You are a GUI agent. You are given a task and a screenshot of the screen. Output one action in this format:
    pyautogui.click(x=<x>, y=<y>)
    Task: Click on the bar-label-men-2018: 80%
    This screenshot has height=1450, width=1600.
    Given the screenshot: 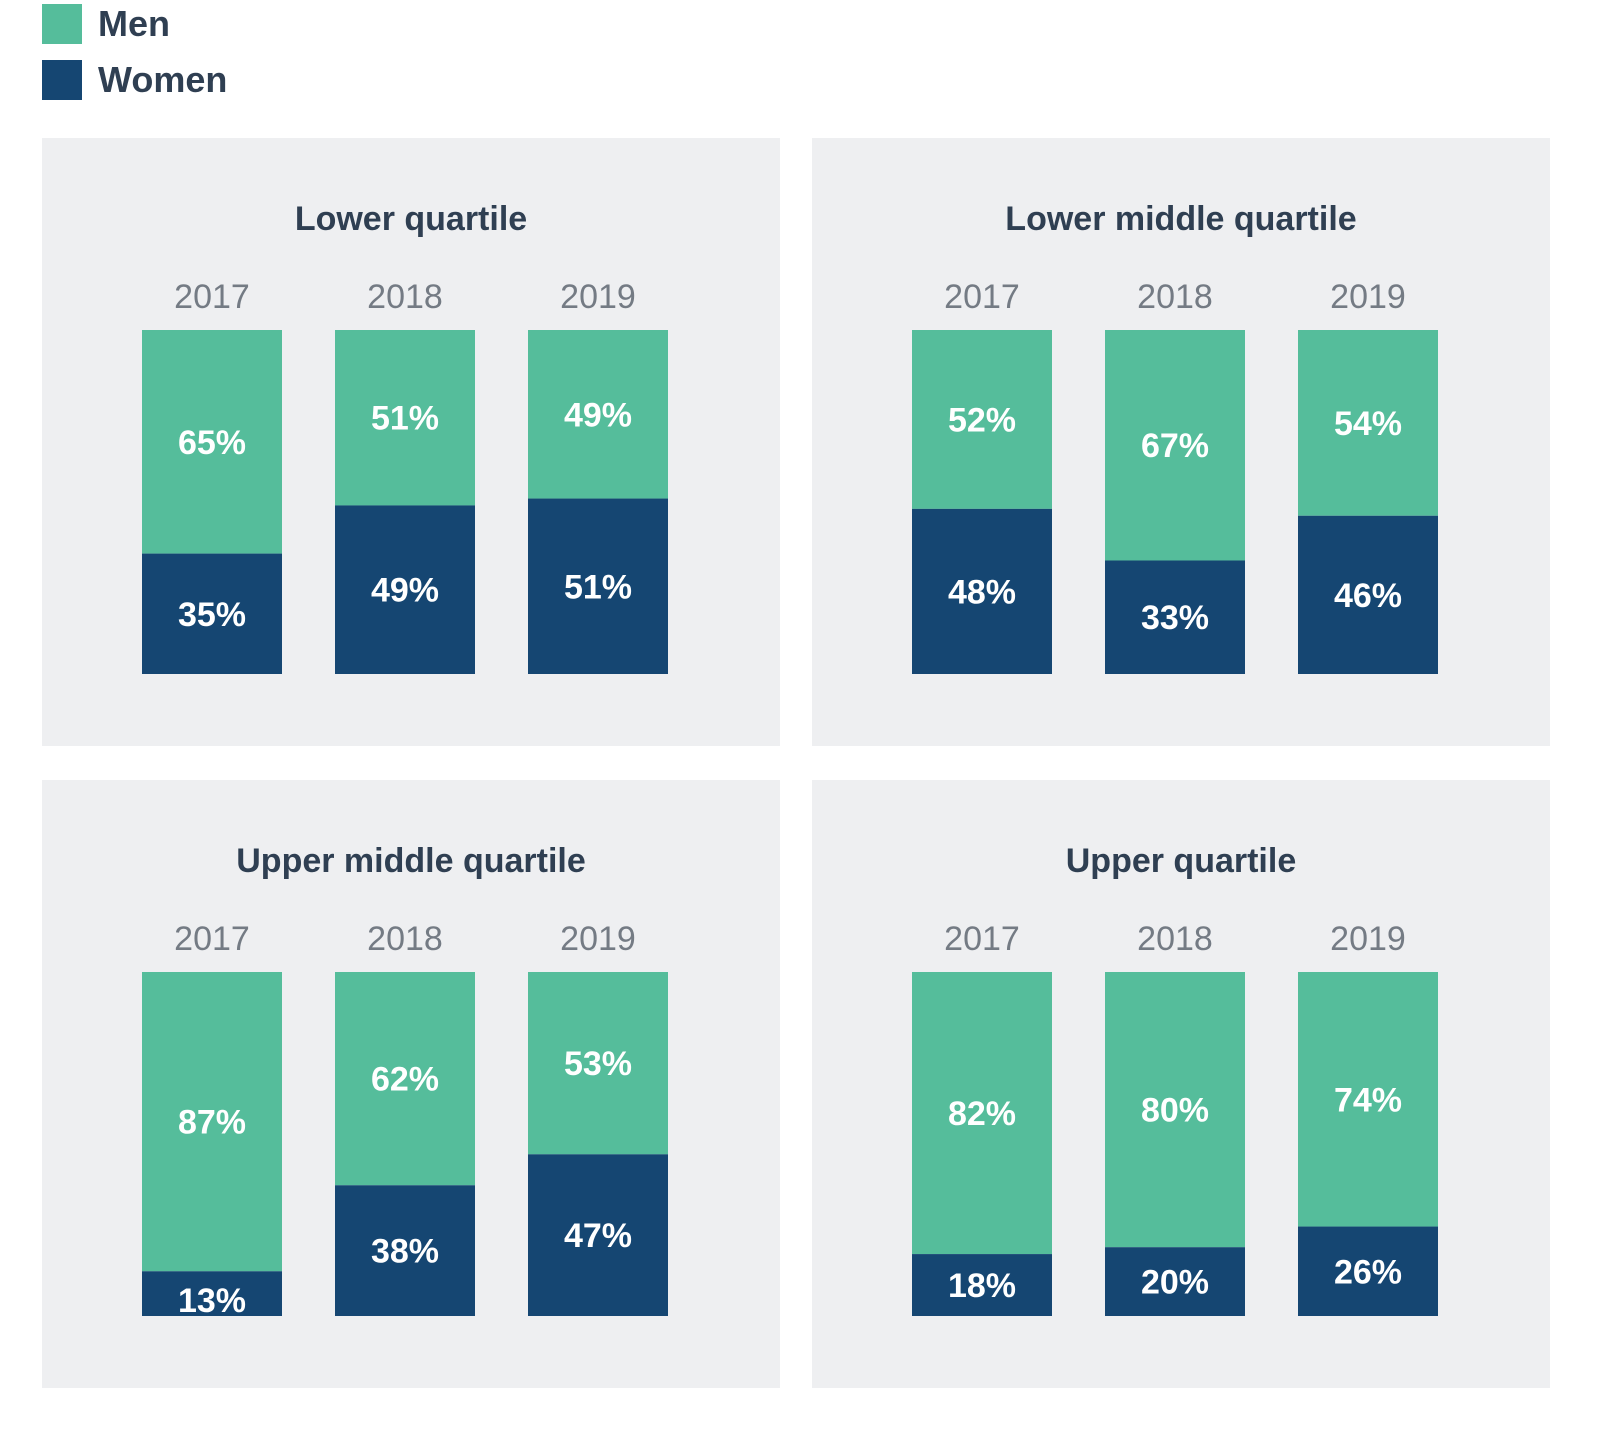 What is the action you would take?
    pyautogui.click(x=1175, y=1111)
    